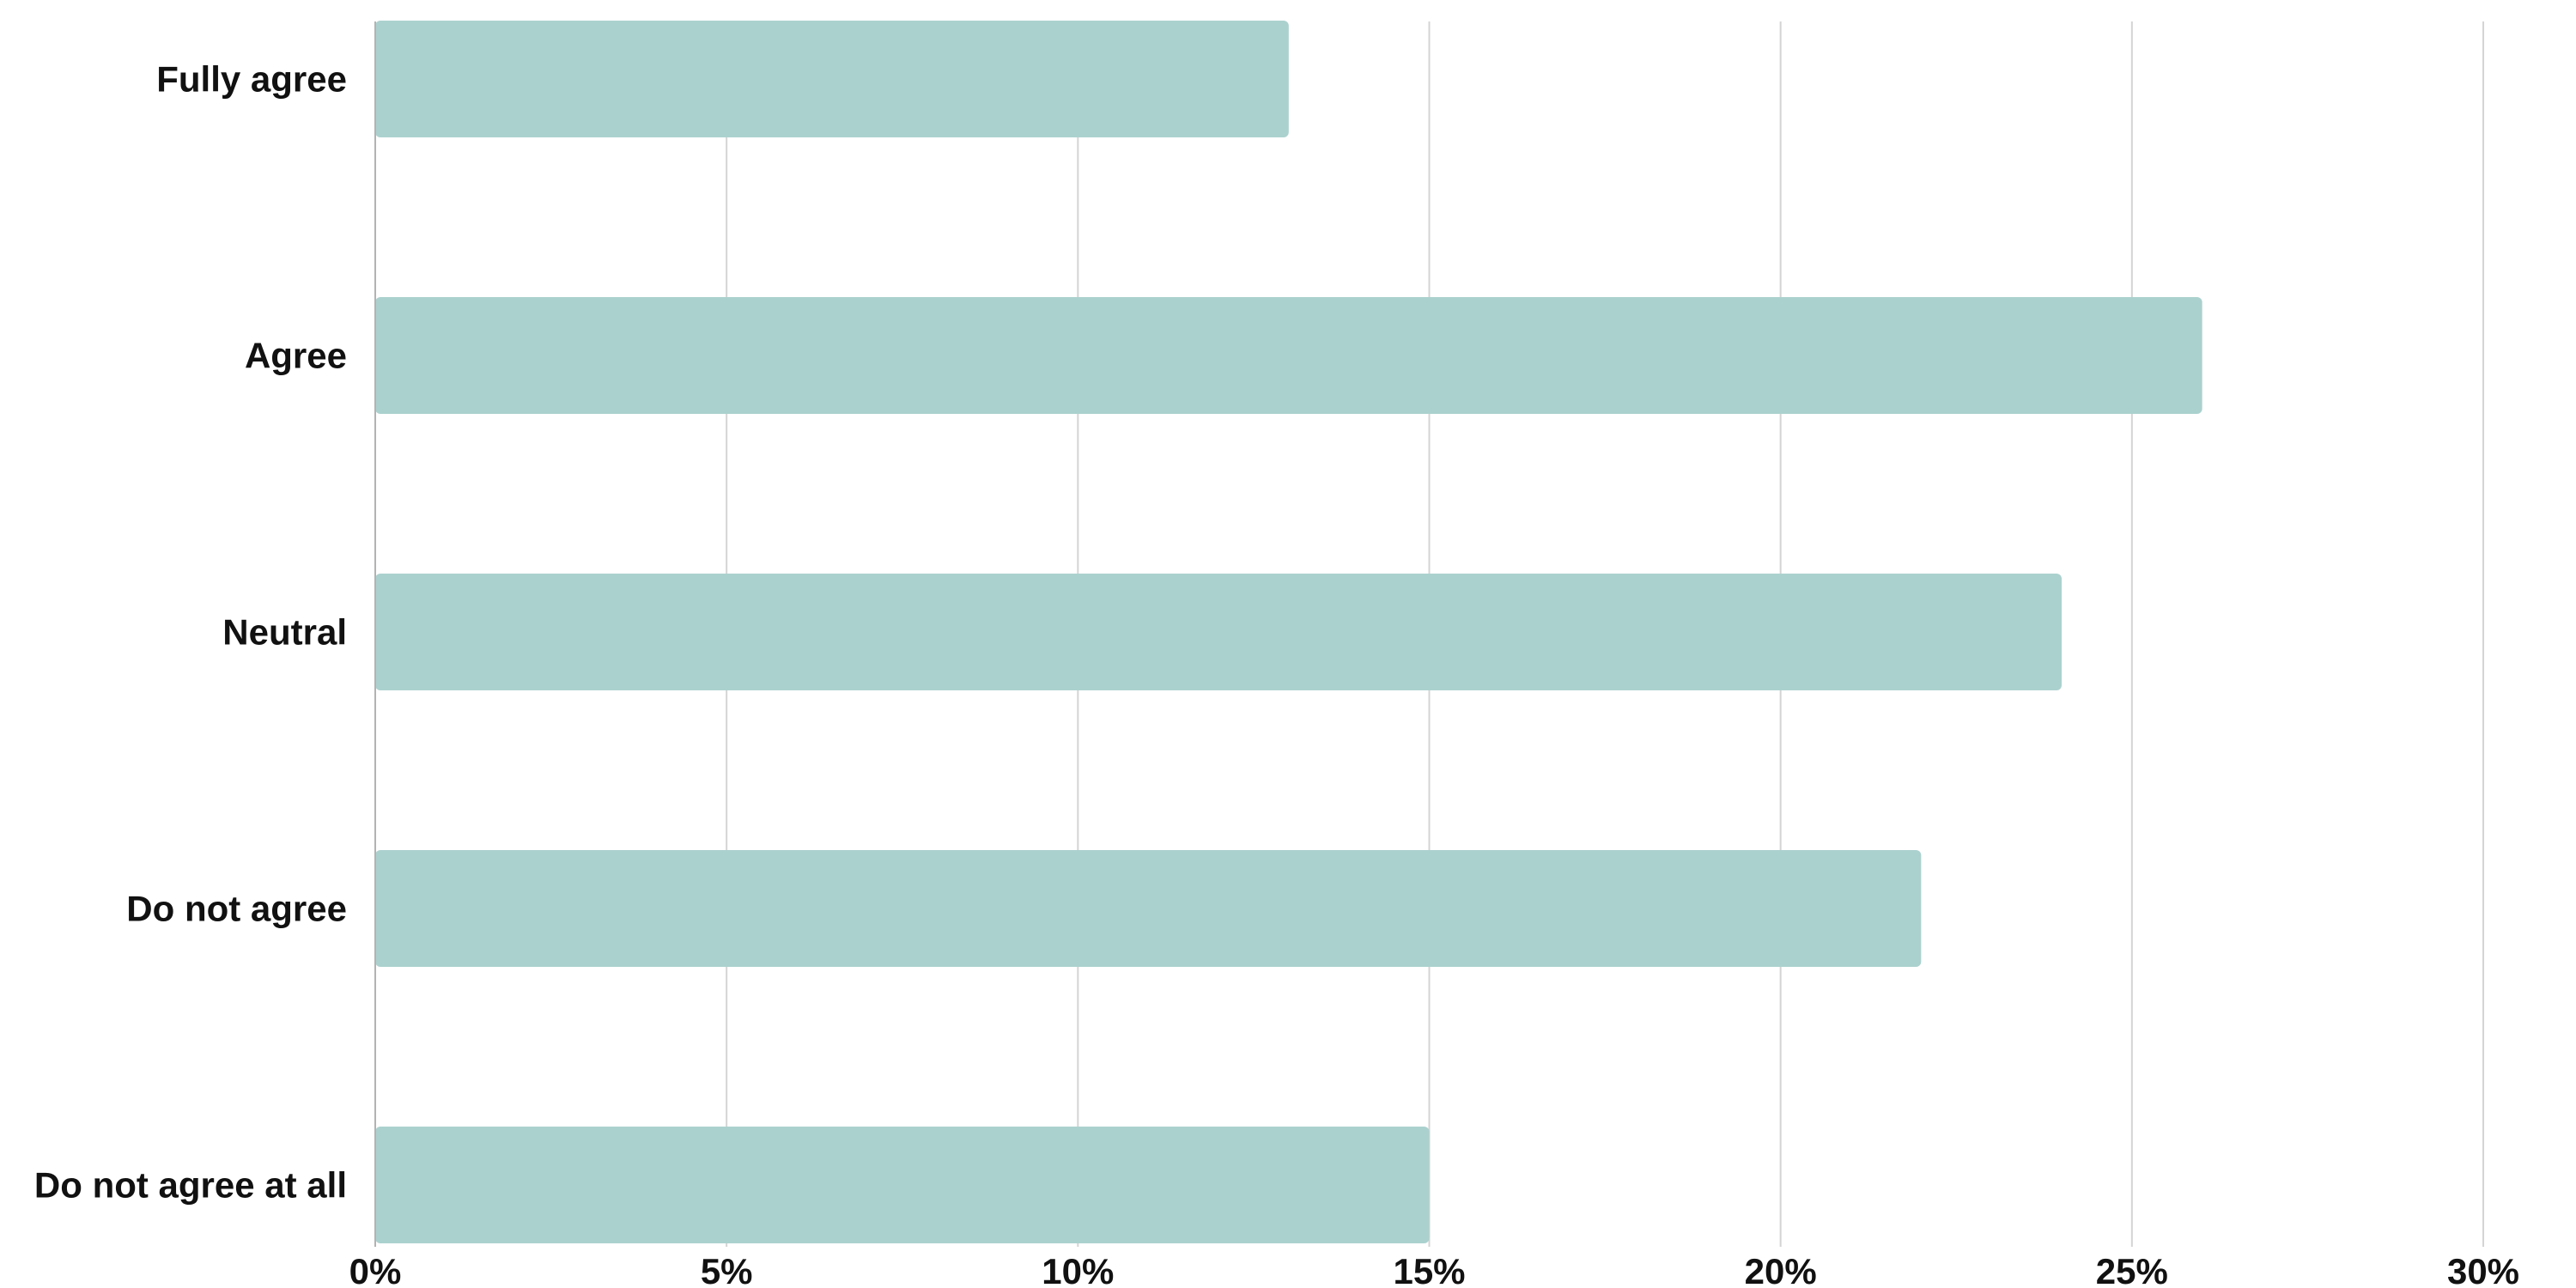 Image resolution: width=2576 pixels, height=1288 pixels. What do you see at coordinates (2483, 1269) in the screenshot?
I see `x-tick-label: 30%` at bounding box center [2483, 1269].